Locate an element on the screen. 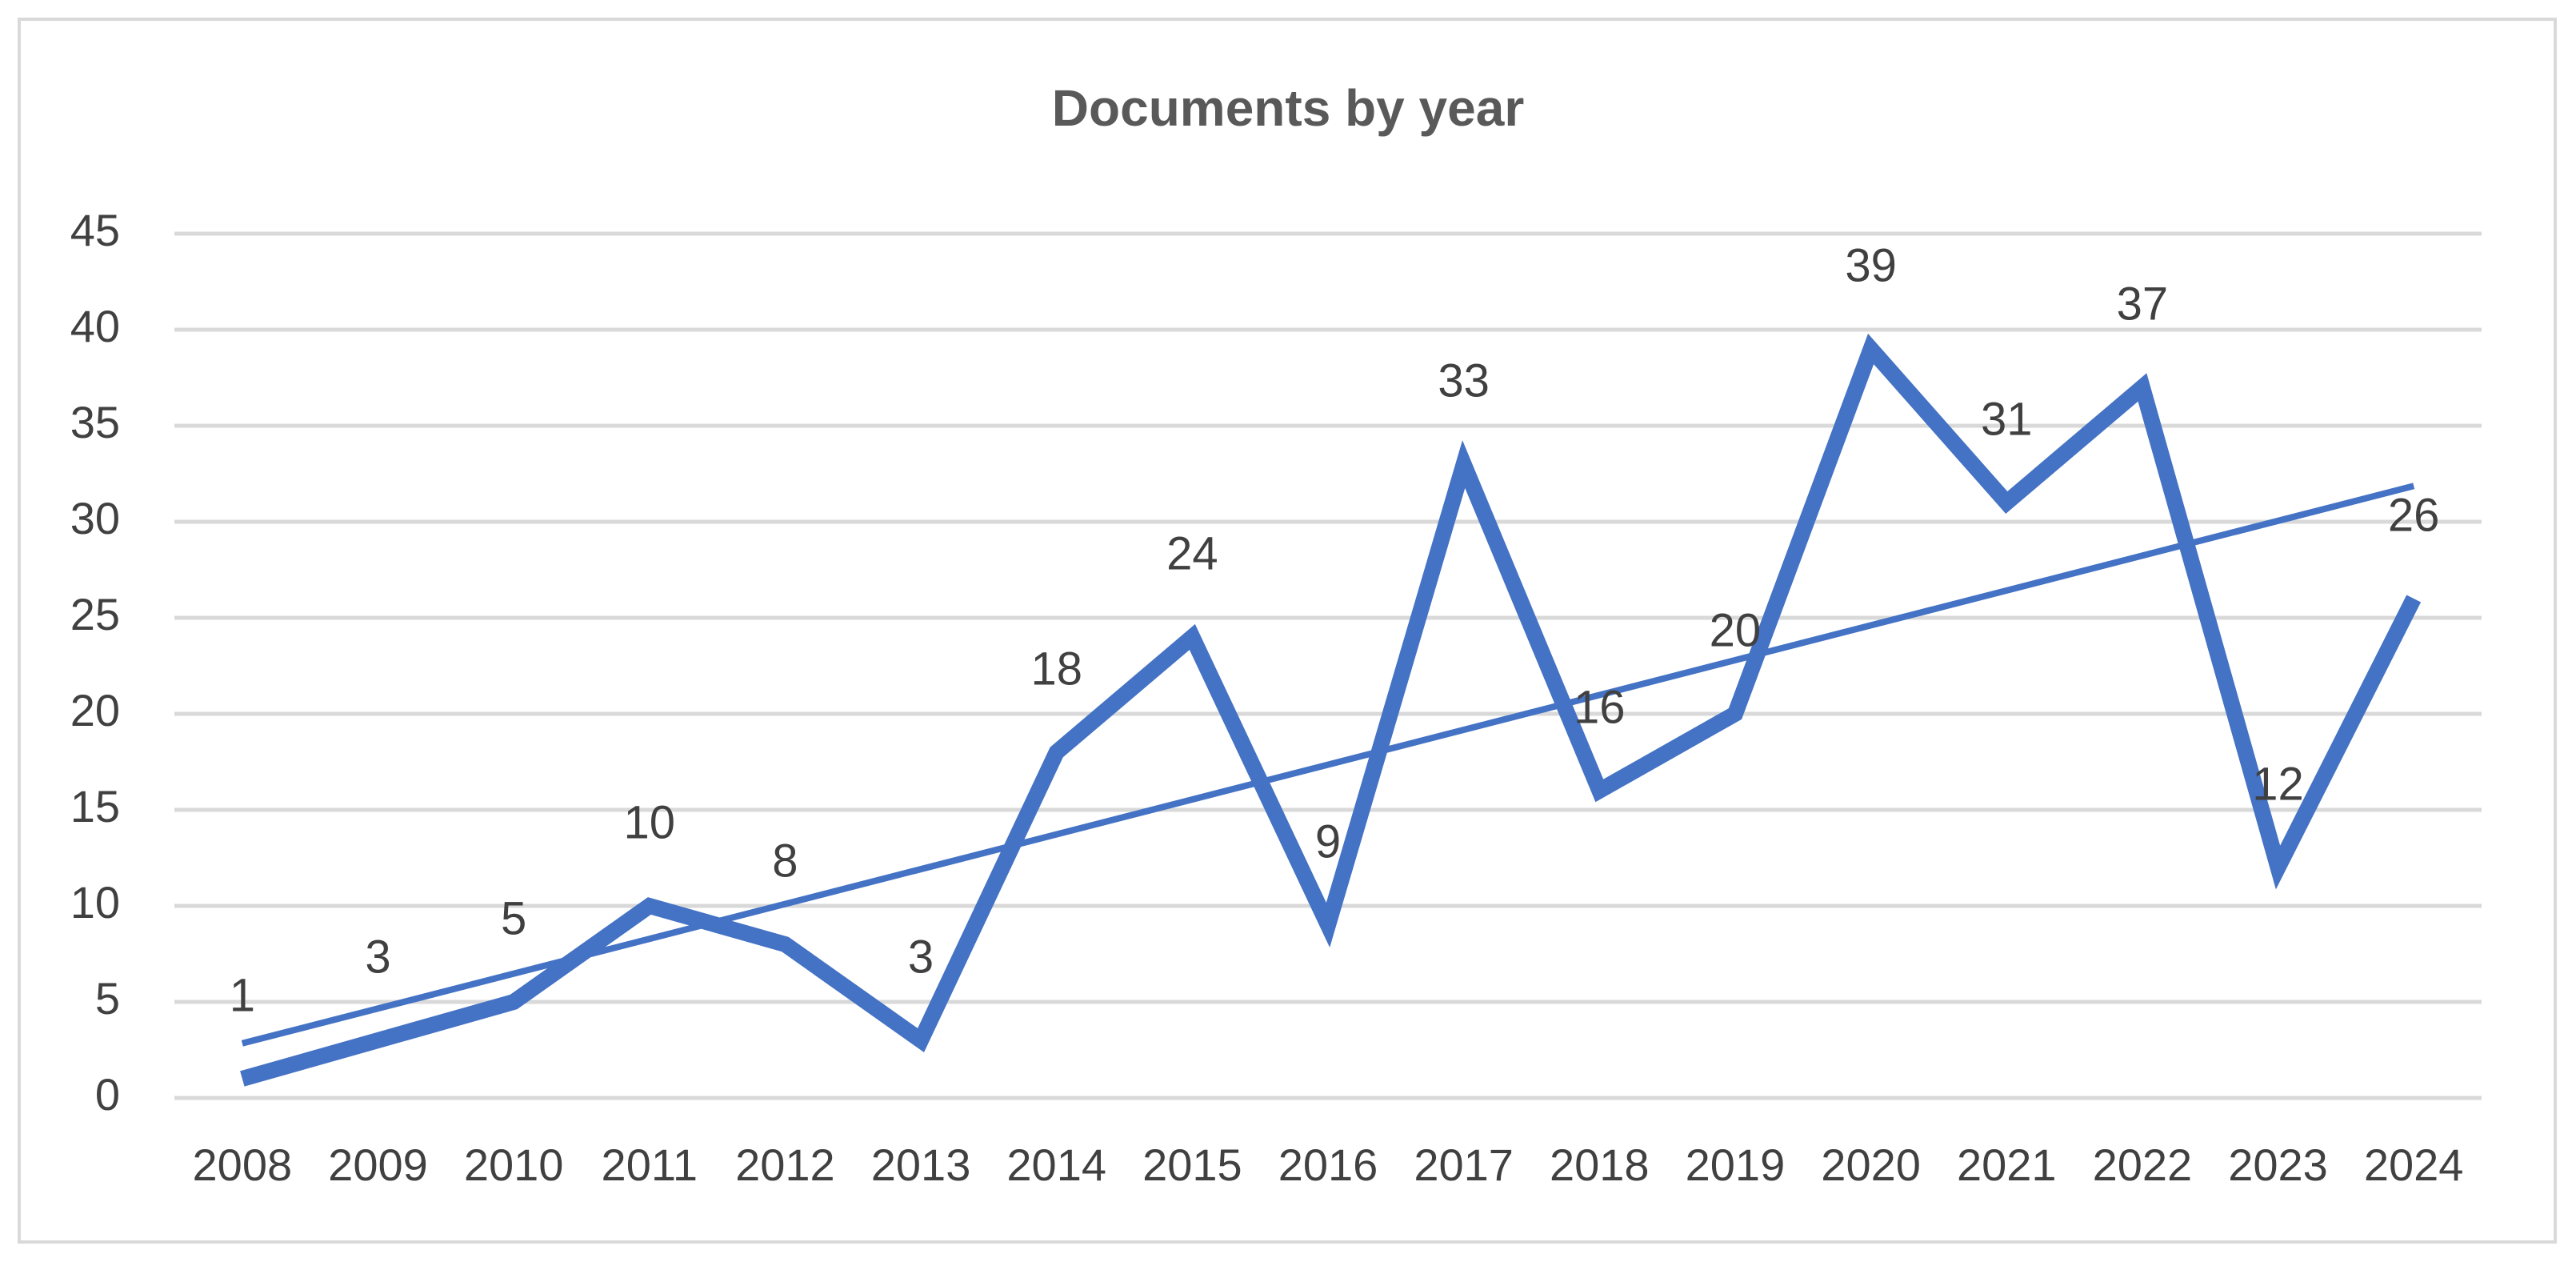 The width and height of the screenshot is (2576, 1262). x-tick-label: 2011 is located at coordinates (650, 1165).